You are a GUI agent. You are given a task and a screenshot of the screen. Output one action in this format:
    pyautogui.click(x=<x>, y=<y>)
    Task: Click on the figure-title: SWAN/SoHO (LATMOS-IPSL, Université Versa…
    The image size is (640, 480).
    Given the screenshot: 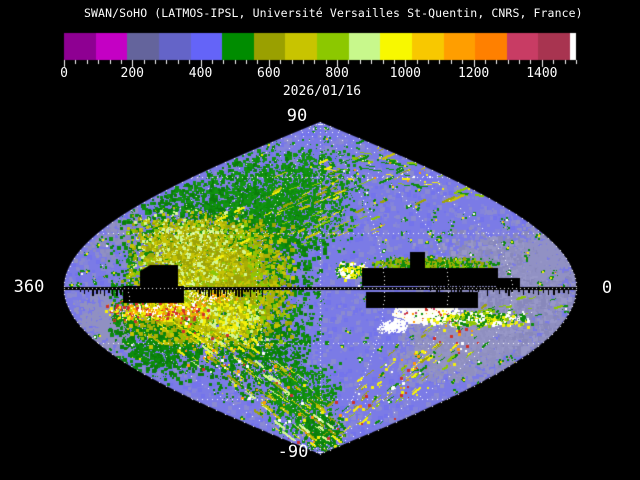 What is the action you would take?
    pyautogui.click(x=333, y=13)
    